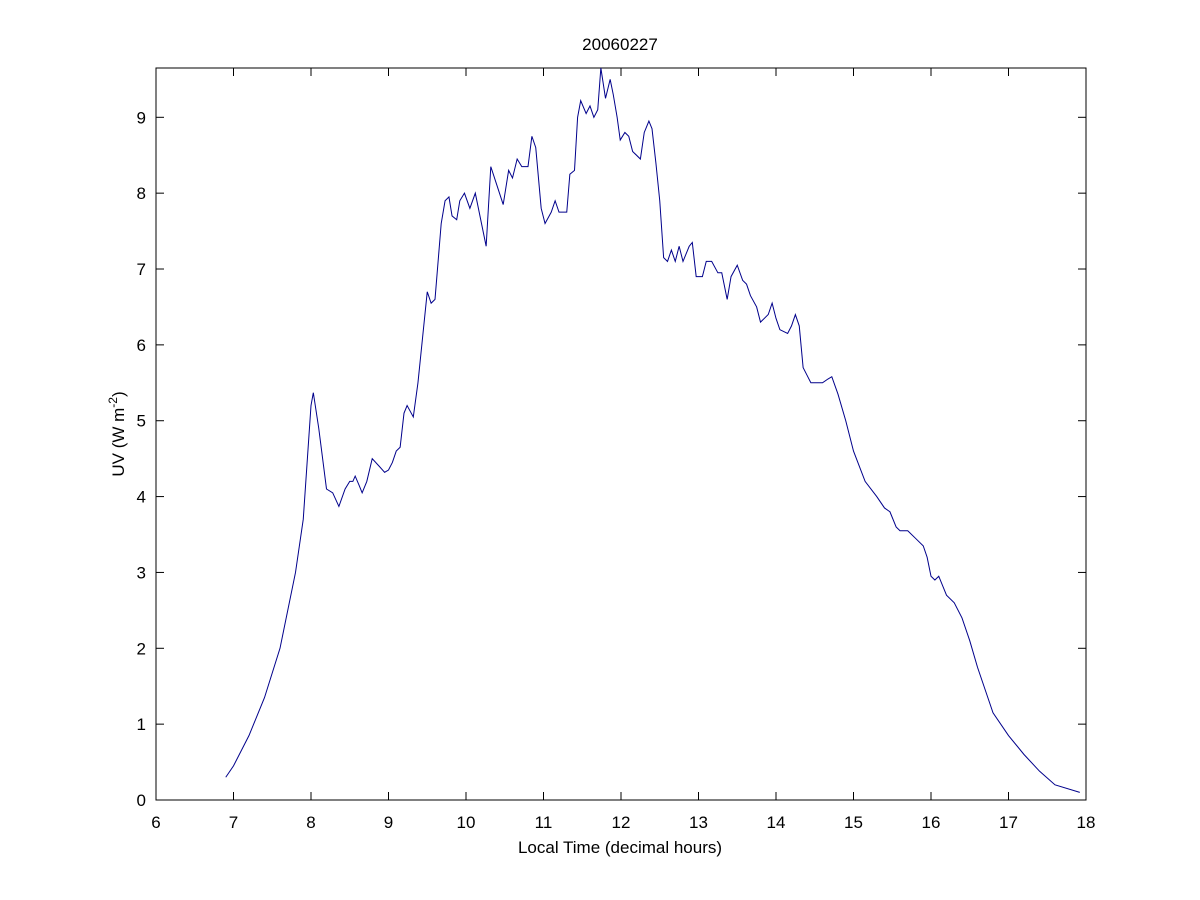  I want to click on x-tick-label: 9, so click(388, 822).